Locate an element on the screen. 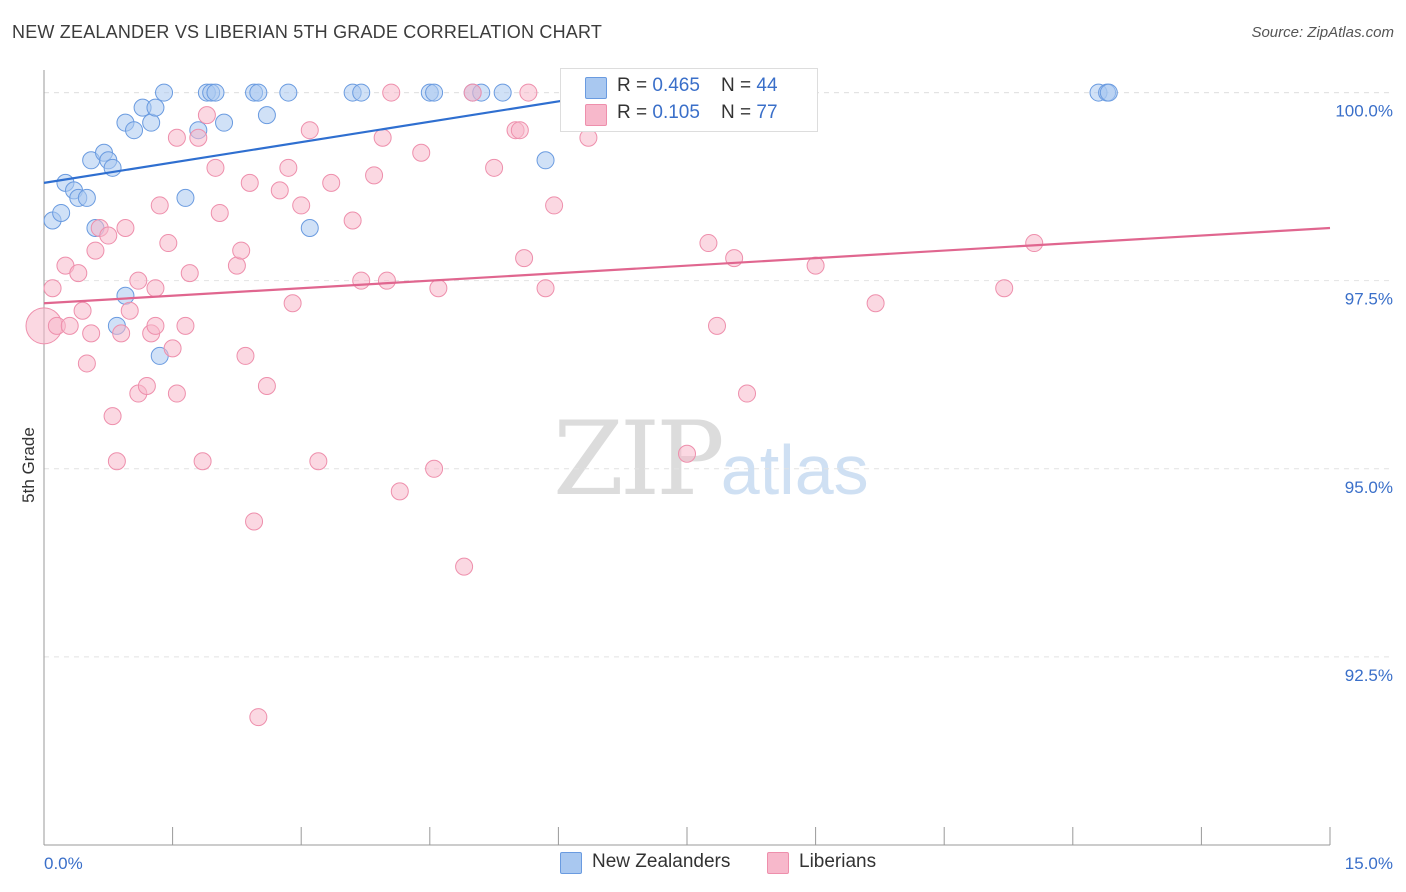 The image size is (1406, 892). y-tick-label: 100.0% is located at coordinates (1364, 111).